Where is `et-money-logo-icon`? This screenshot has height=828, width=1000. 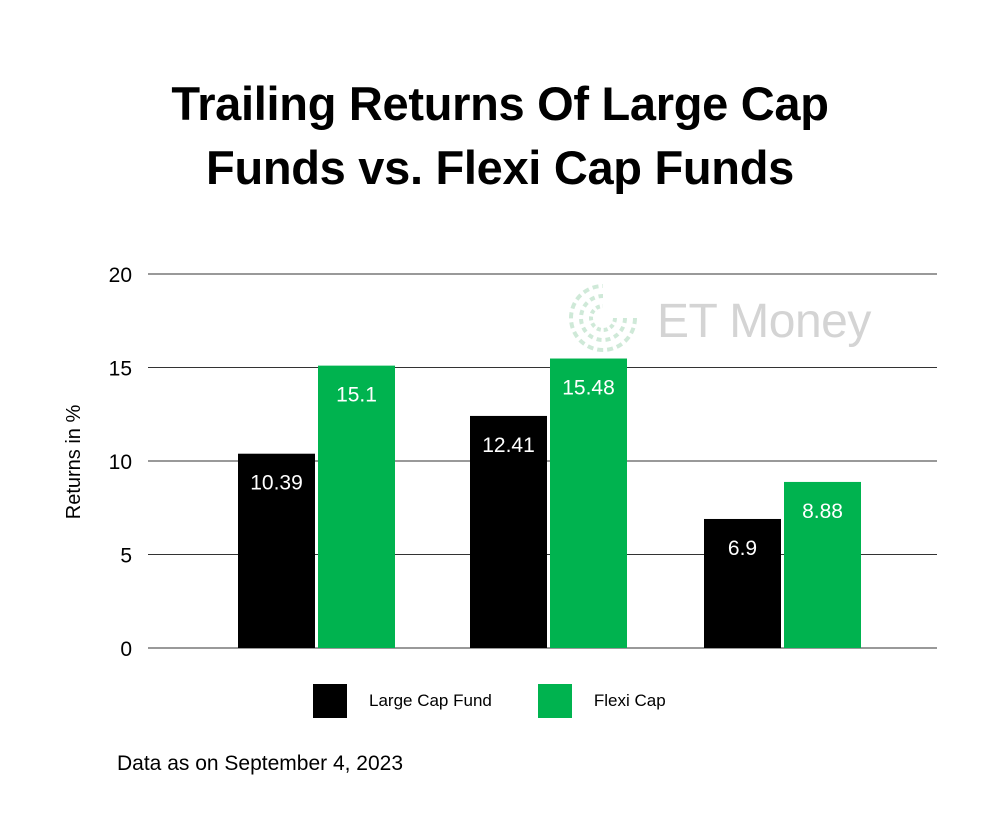
et-money-logo-icon is located at coordinates (604, 318).